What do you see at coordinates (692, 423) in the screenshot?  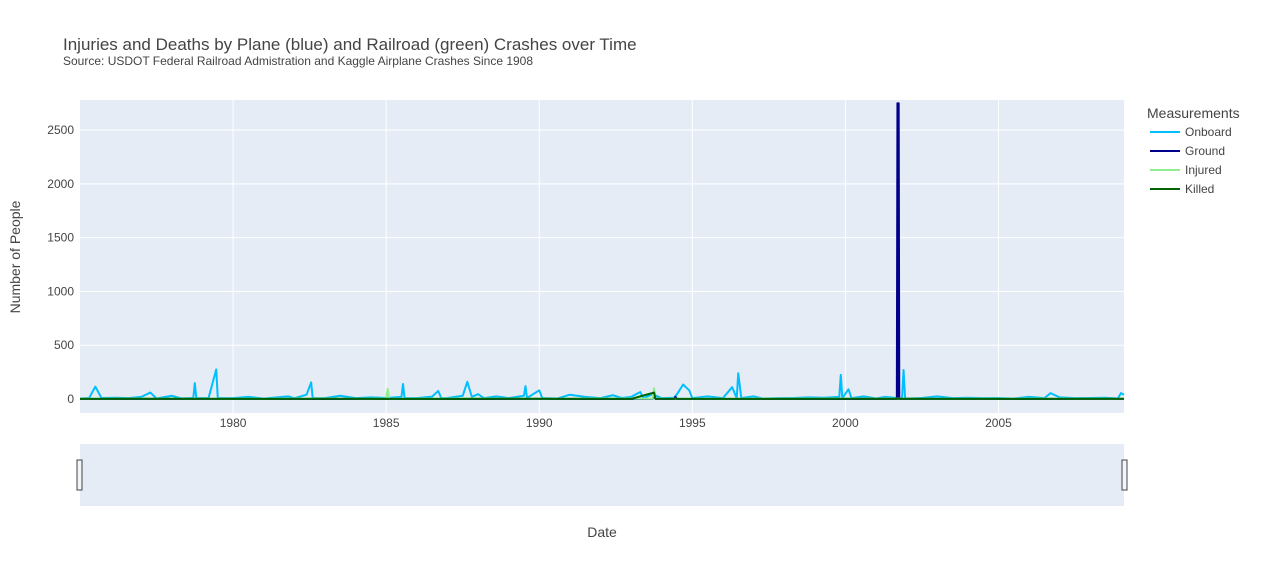 I see `x-tick-label: 1995` at bounding box center [692, 423].